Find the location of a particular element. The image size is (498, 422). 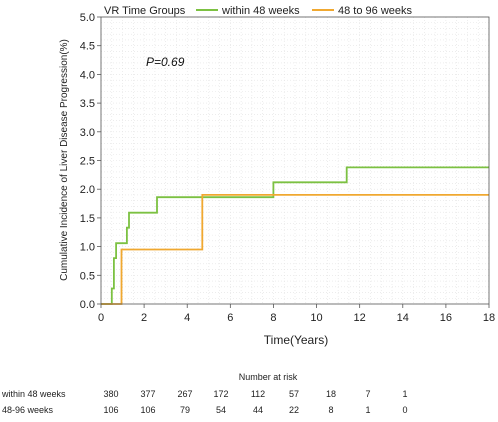

y-tick-label: 2.5 is located at coordinates (87, 162).